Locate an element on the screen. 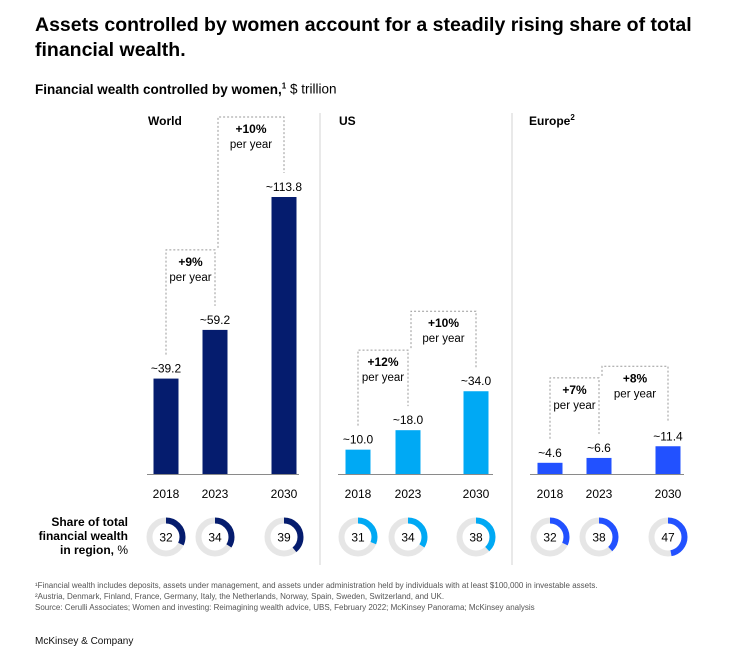  donut-value: 31 is located at coordinates (358, 538).